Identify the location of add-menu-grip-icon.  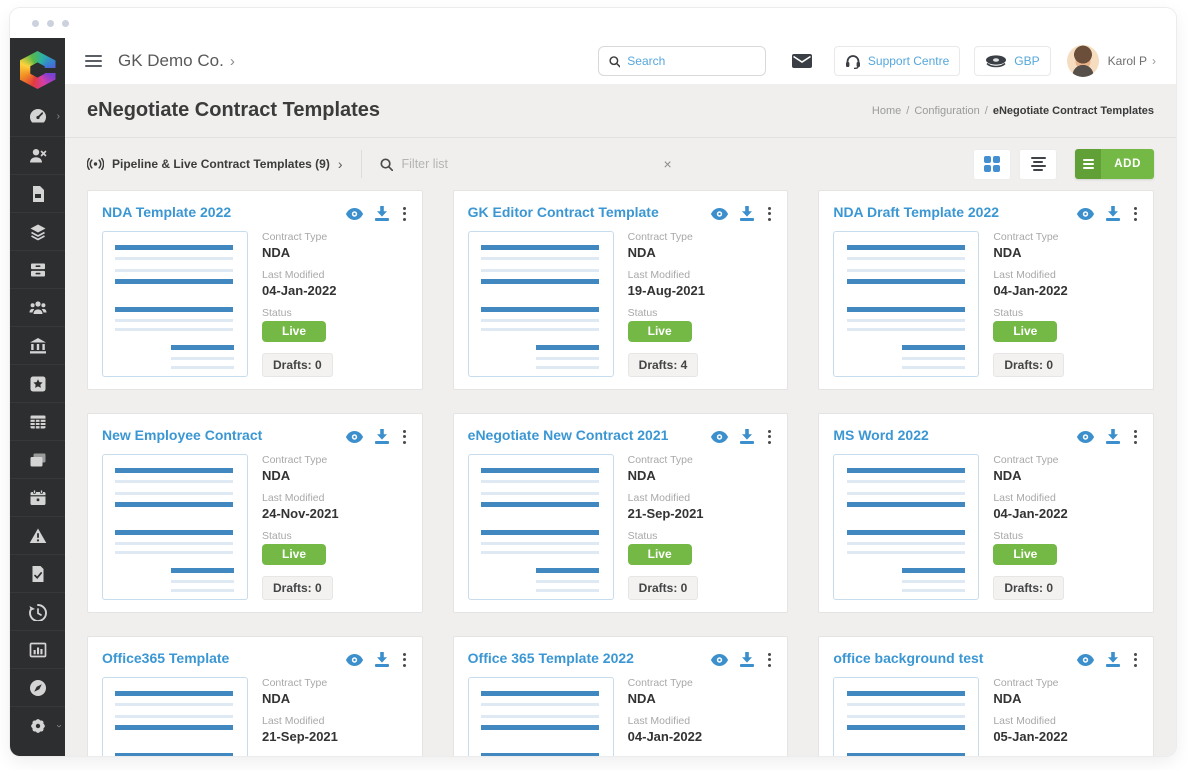
(1088, 164).